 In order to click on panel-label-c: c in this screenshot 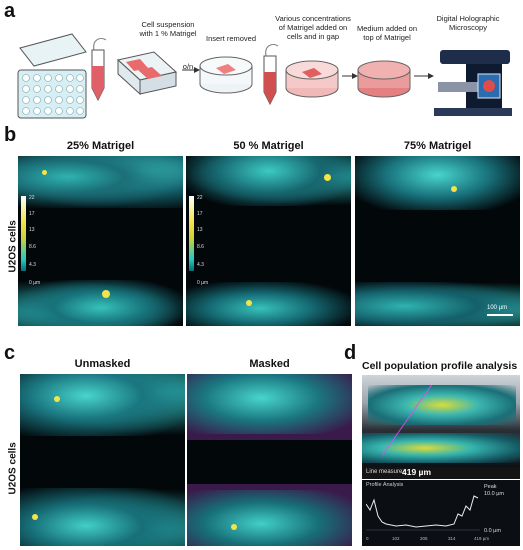, I will do `click(10, 353)`.